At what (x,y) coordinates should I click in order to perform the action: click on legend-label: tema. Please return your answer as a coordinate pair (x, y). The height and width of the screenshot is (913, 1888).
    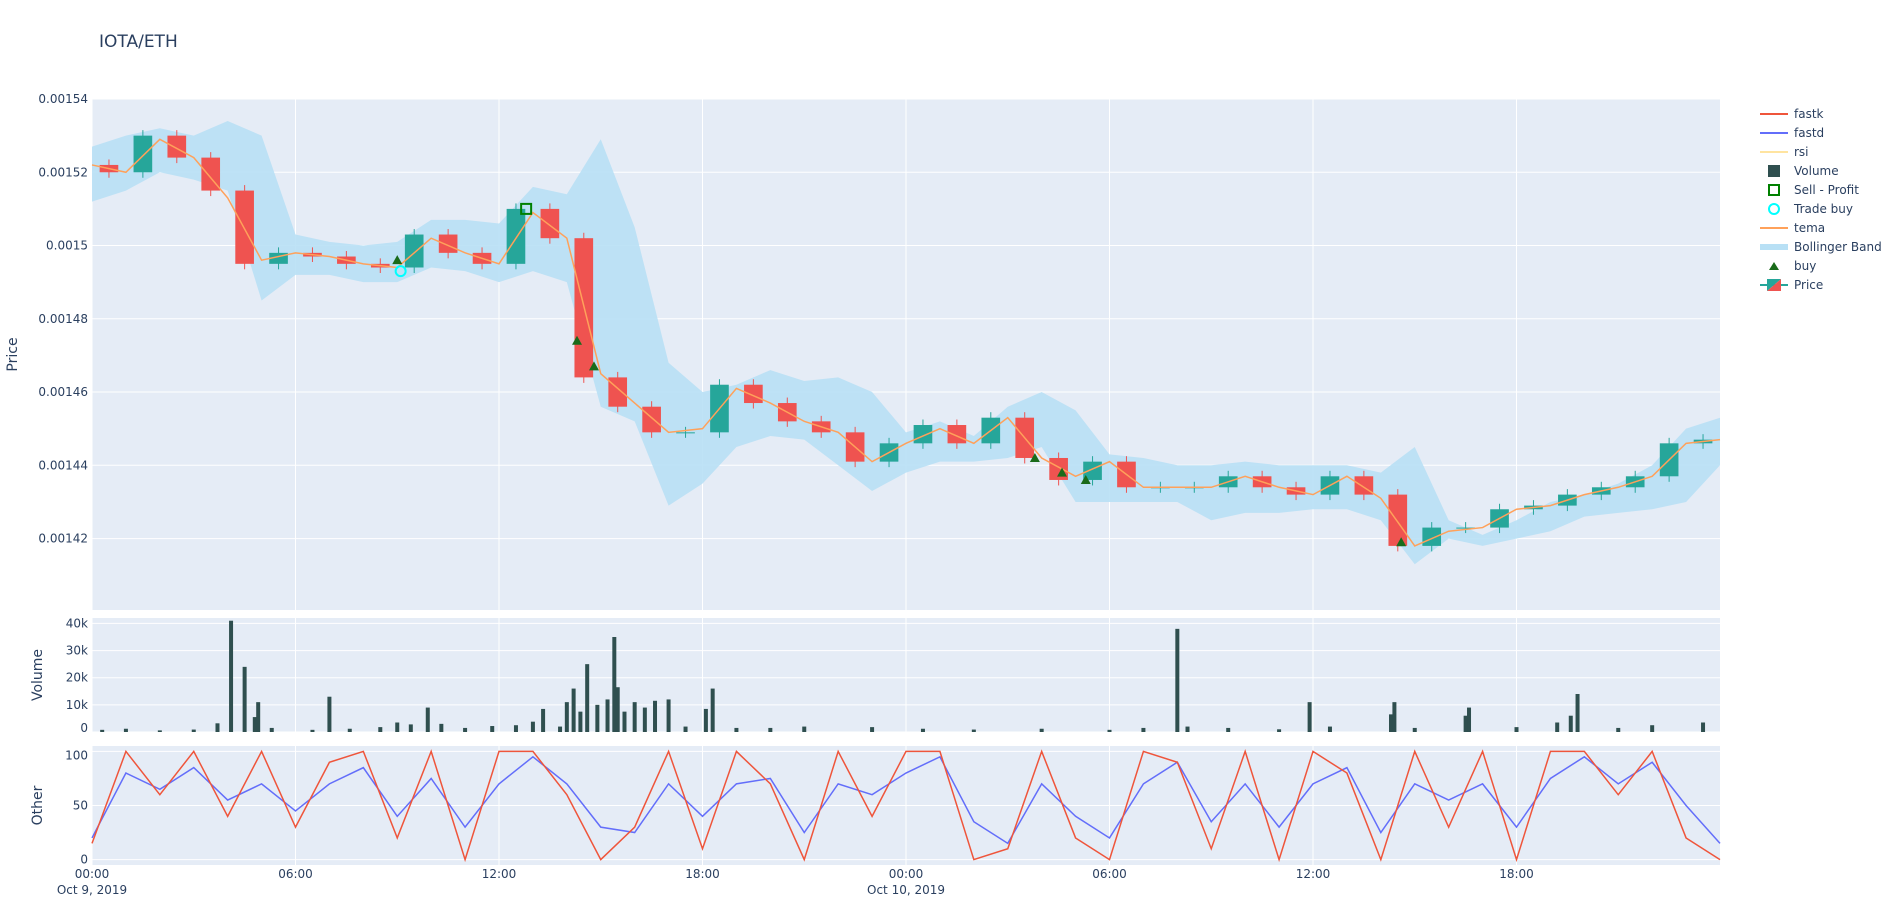
    Looking at the image, I should click on (1809, 228).